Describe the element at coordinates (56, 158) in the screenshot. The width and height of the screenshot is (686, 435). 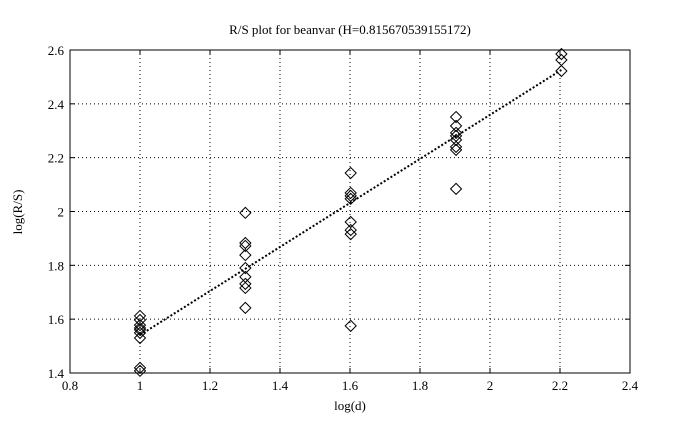
I see `y-tick-label: 2.2` at that location.